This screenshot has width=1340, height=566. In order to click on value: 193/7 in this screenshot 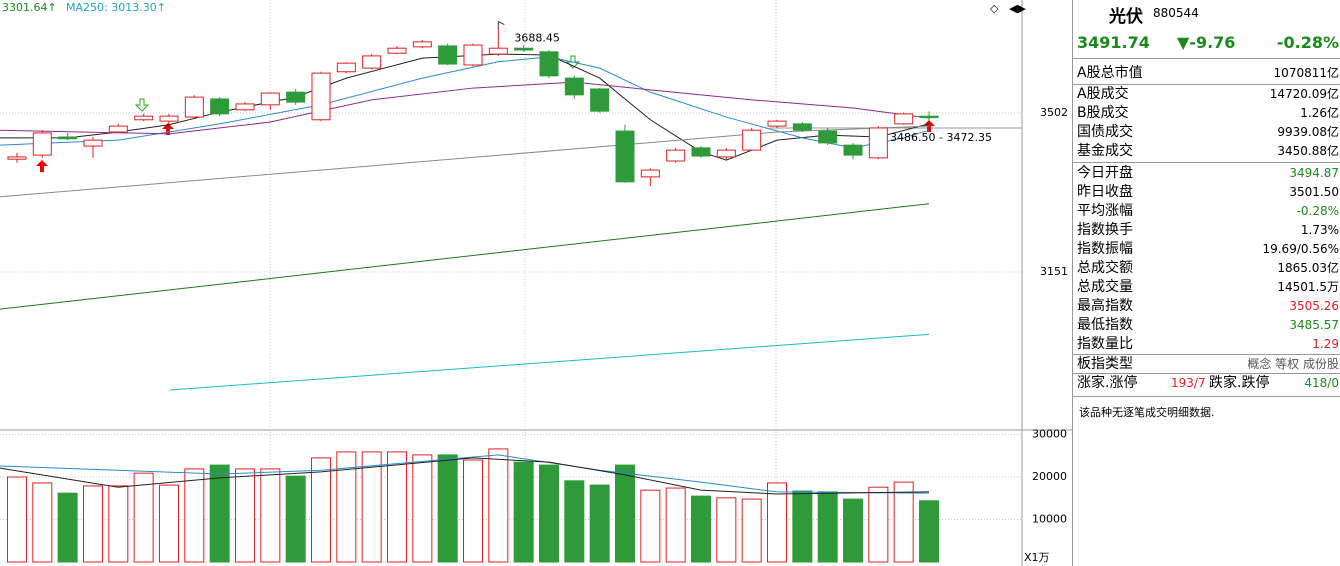, I will do `click(1188, 383)`.